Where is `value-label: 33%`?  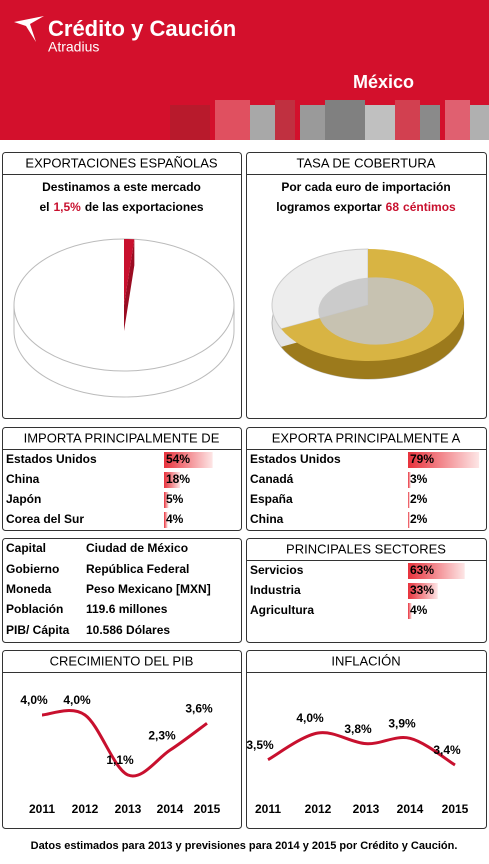 value-label: 33% is located at coordinates (422, 590).